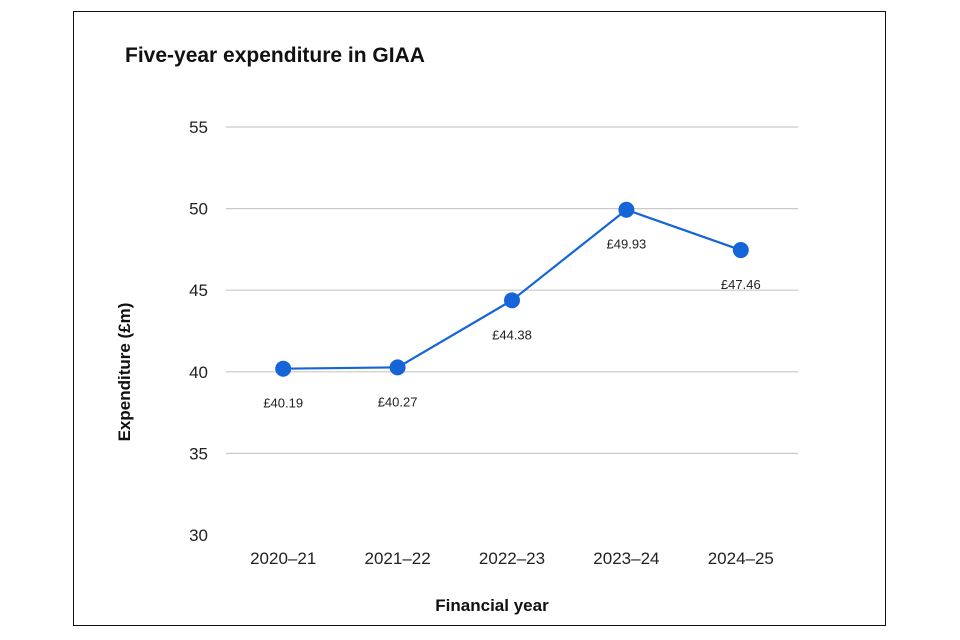 This screenshot has width=960, height=640. Describe the element at coordinates (124, 372) in the screenshot. I see `y-axis-title: Expenditure (£m)` at that location.